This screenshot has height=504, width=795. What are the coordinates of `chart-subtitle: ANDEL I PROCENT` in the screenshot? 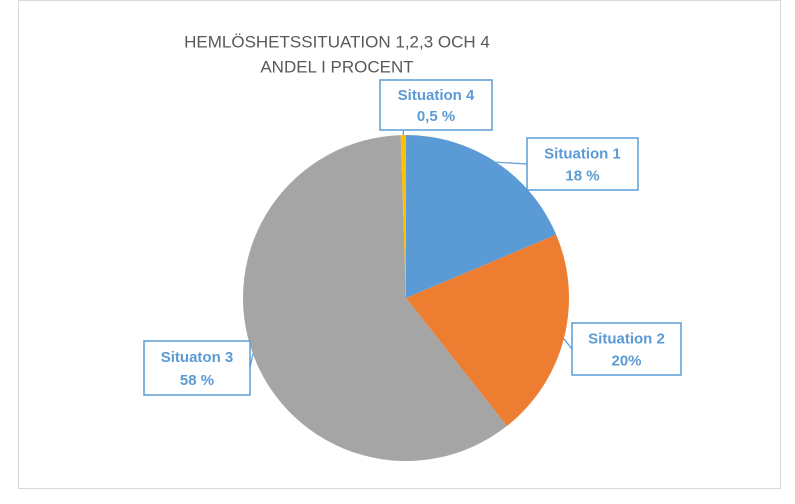 It's located at (336, 66).